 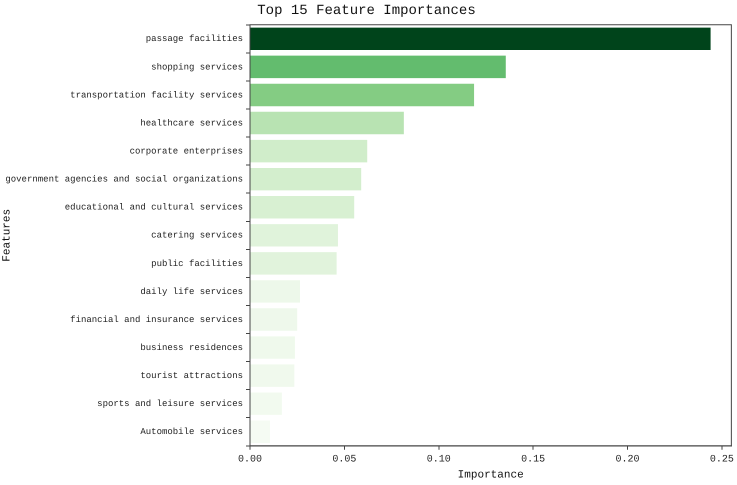 What do you see at coordinates (191, 376) in the screenshot?
I see `y-tick-label: tourist attractions` at bounding box center [191, 376].